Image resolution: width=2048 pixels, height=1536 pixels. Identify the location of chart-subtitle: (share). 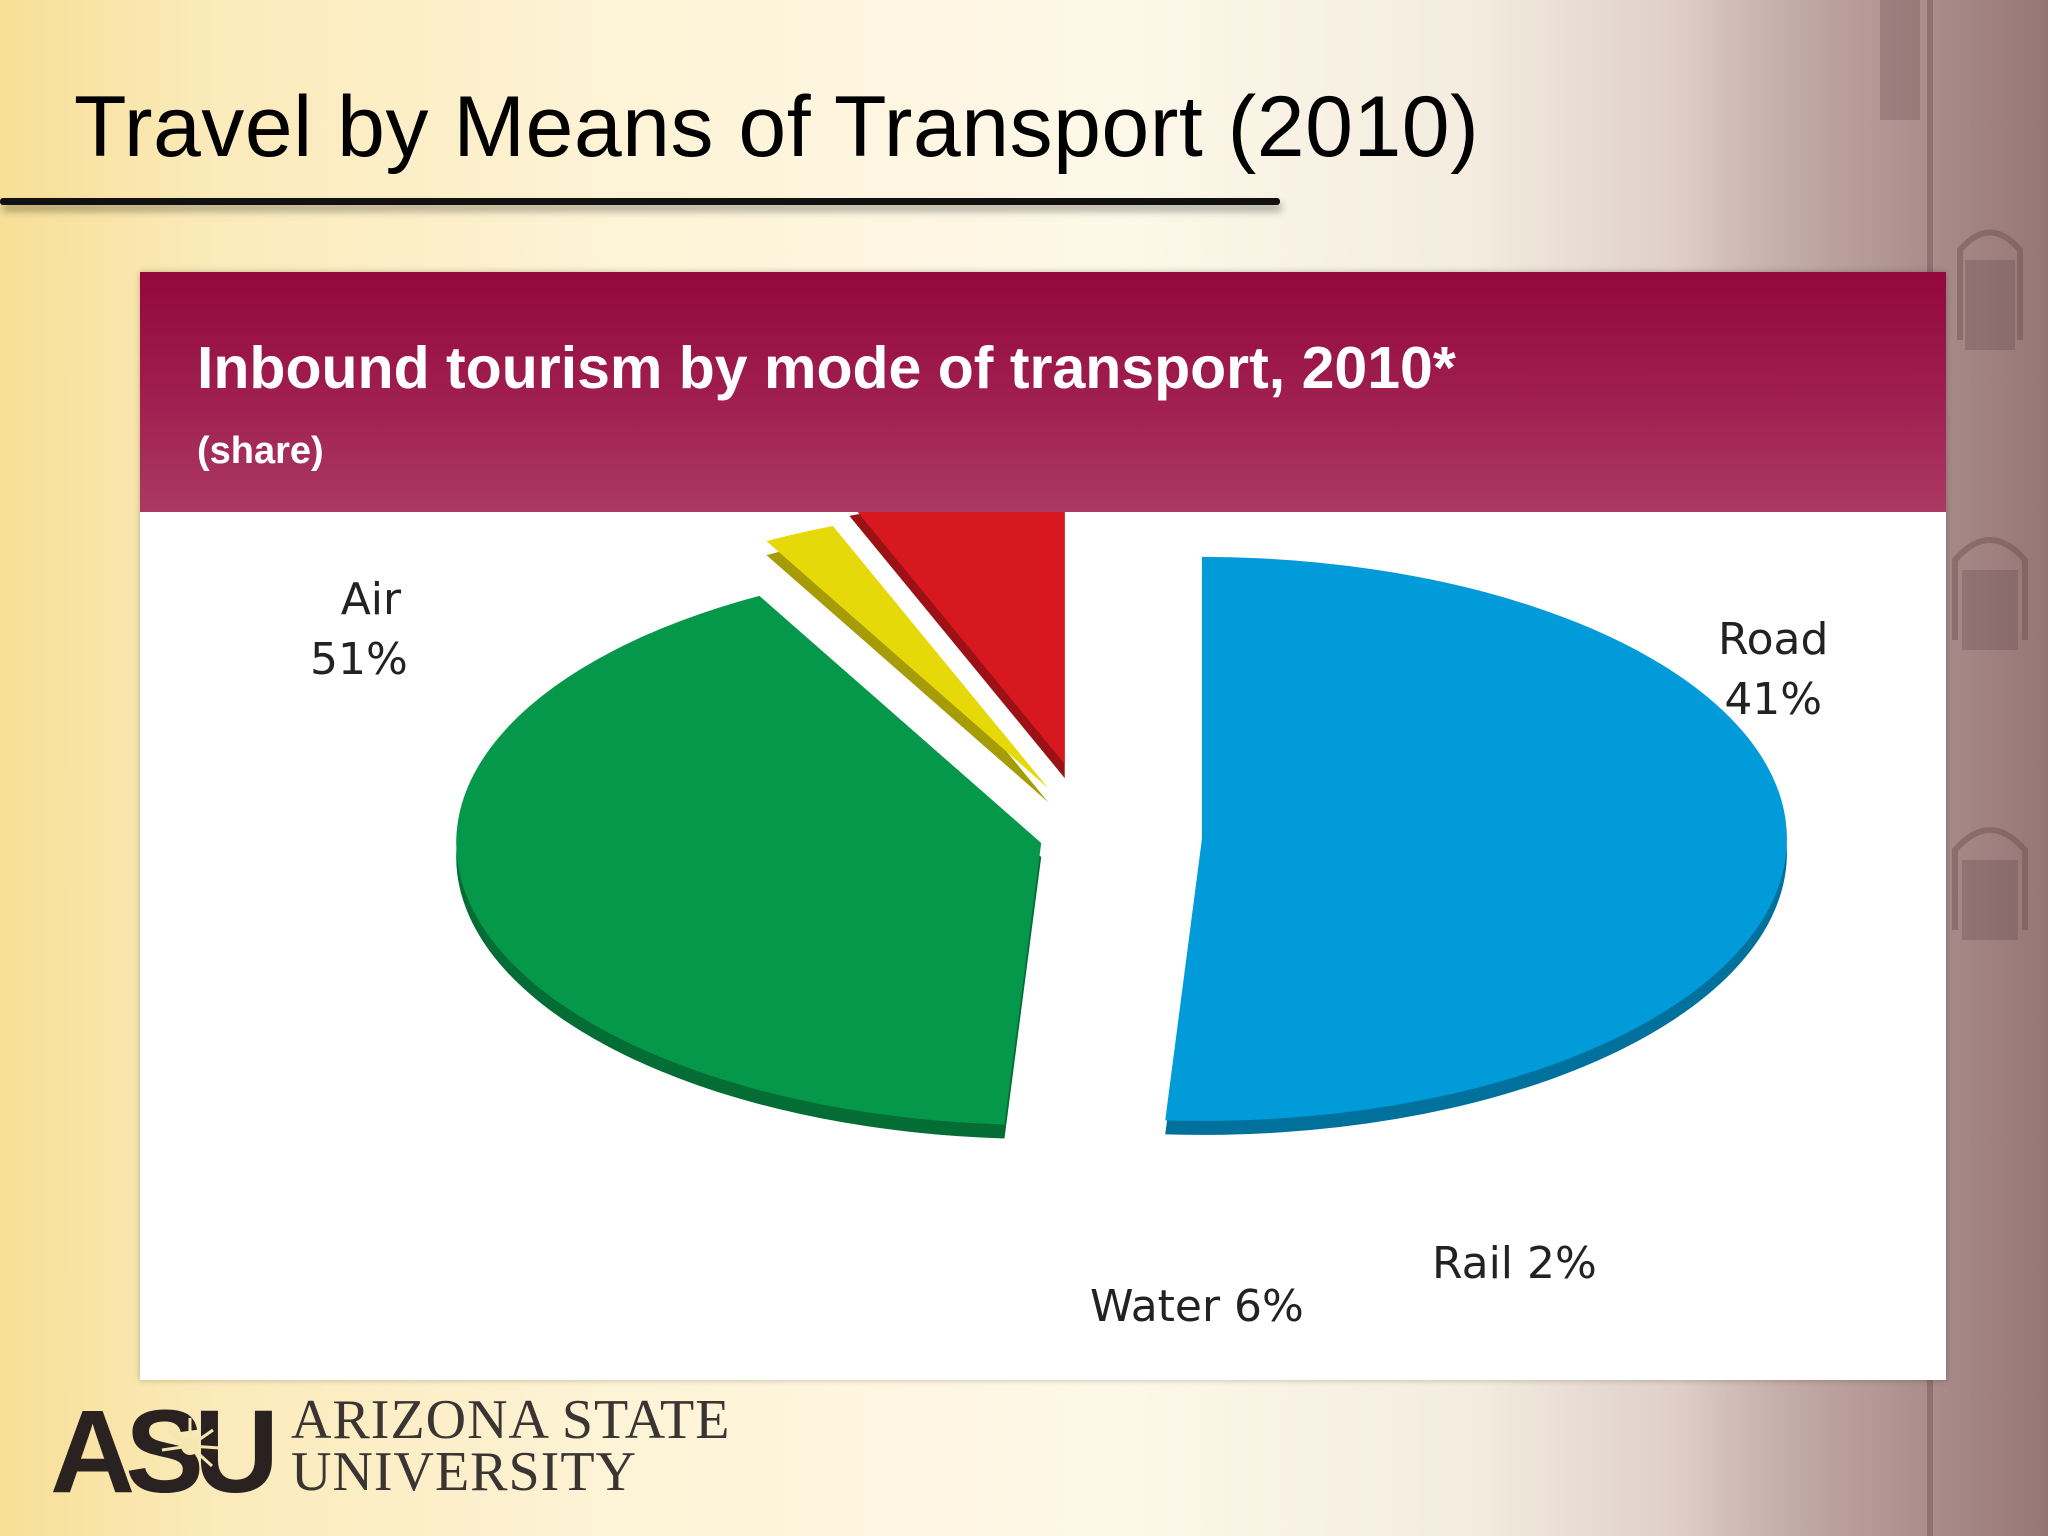
(260, 451).